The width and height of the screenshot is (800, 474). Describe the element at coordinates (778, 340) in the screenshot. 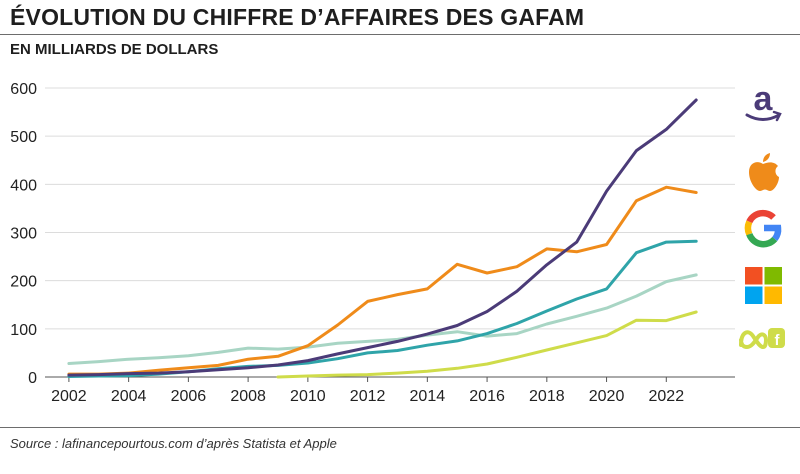

I see `facebook-letter: f` at that location.